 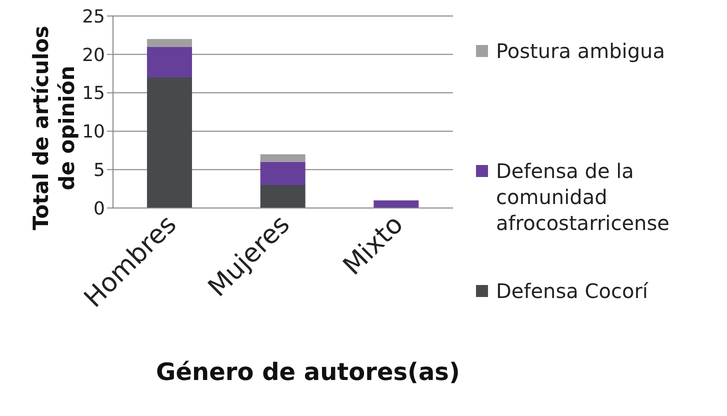 I want to click on legend-label: Defensa de la comunidad afrocostarricense, so click(x=583, y=197).